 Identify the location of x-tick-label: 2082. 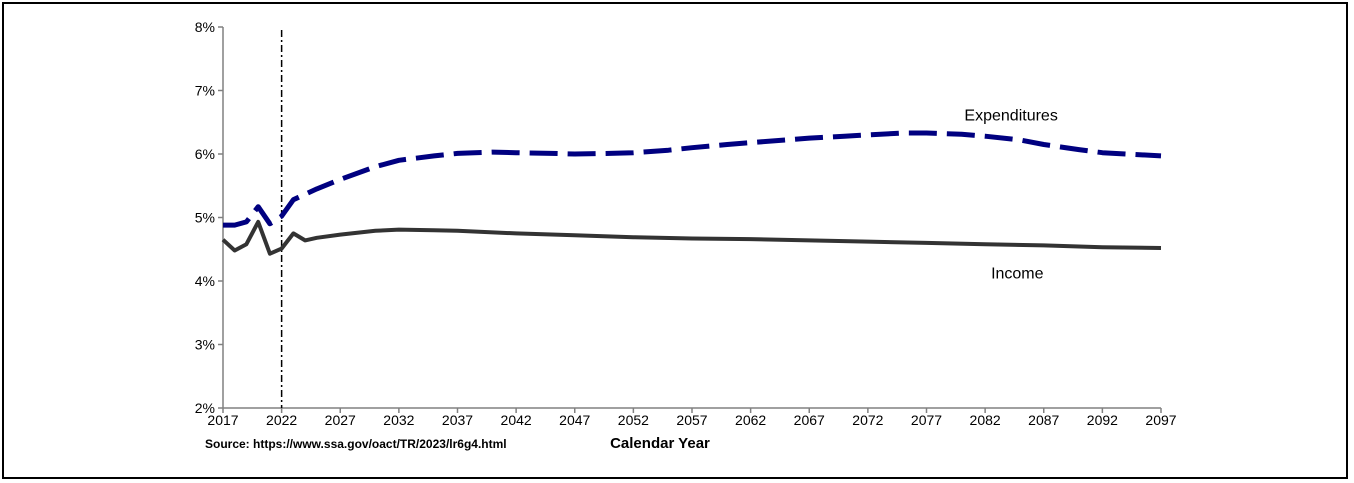
(985, 420).